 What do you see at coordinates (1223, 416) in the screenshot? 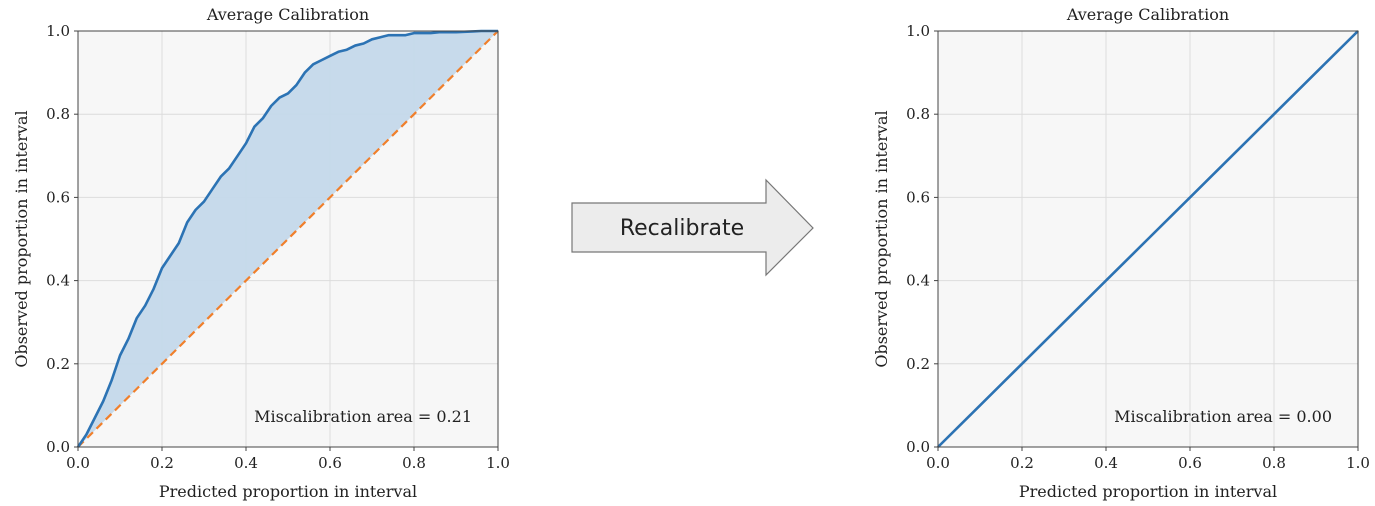
I see `miscalibration-annotation: Miscalibration area = 0.00` at bounding box center [1223, 416].